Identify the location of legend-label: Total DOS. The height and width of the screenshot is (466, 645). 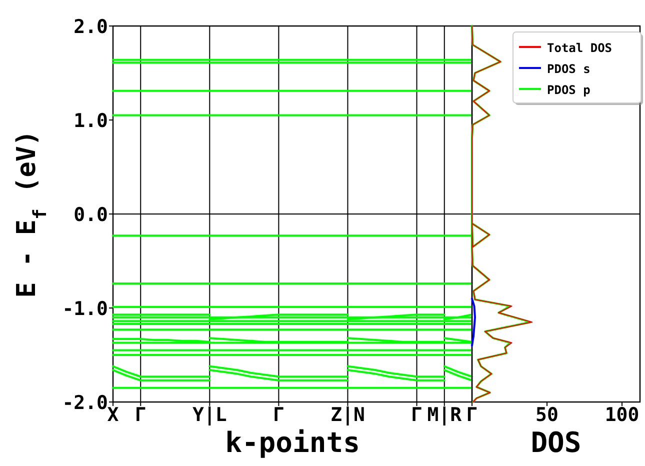
(579, 48).